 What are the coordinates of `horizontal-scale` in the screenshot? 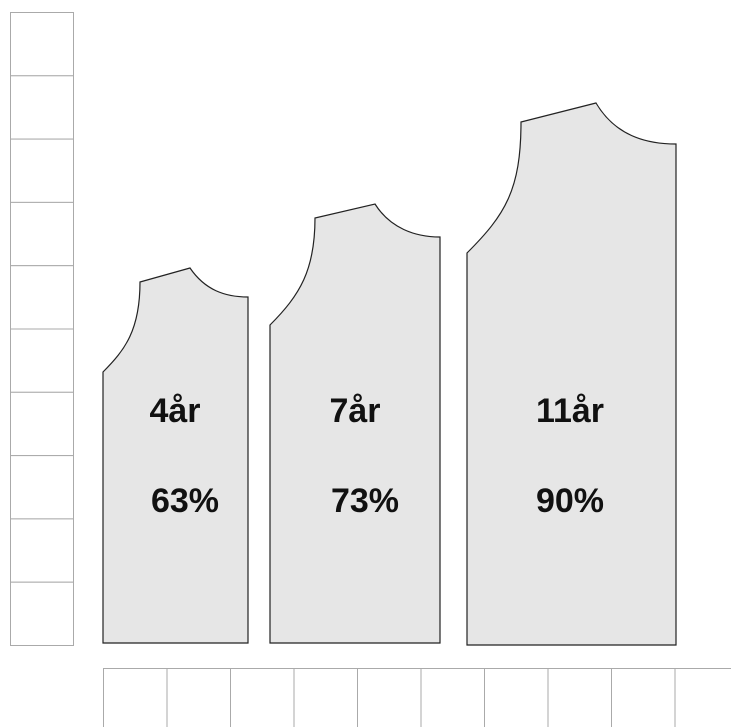 It's located at (417, 697).